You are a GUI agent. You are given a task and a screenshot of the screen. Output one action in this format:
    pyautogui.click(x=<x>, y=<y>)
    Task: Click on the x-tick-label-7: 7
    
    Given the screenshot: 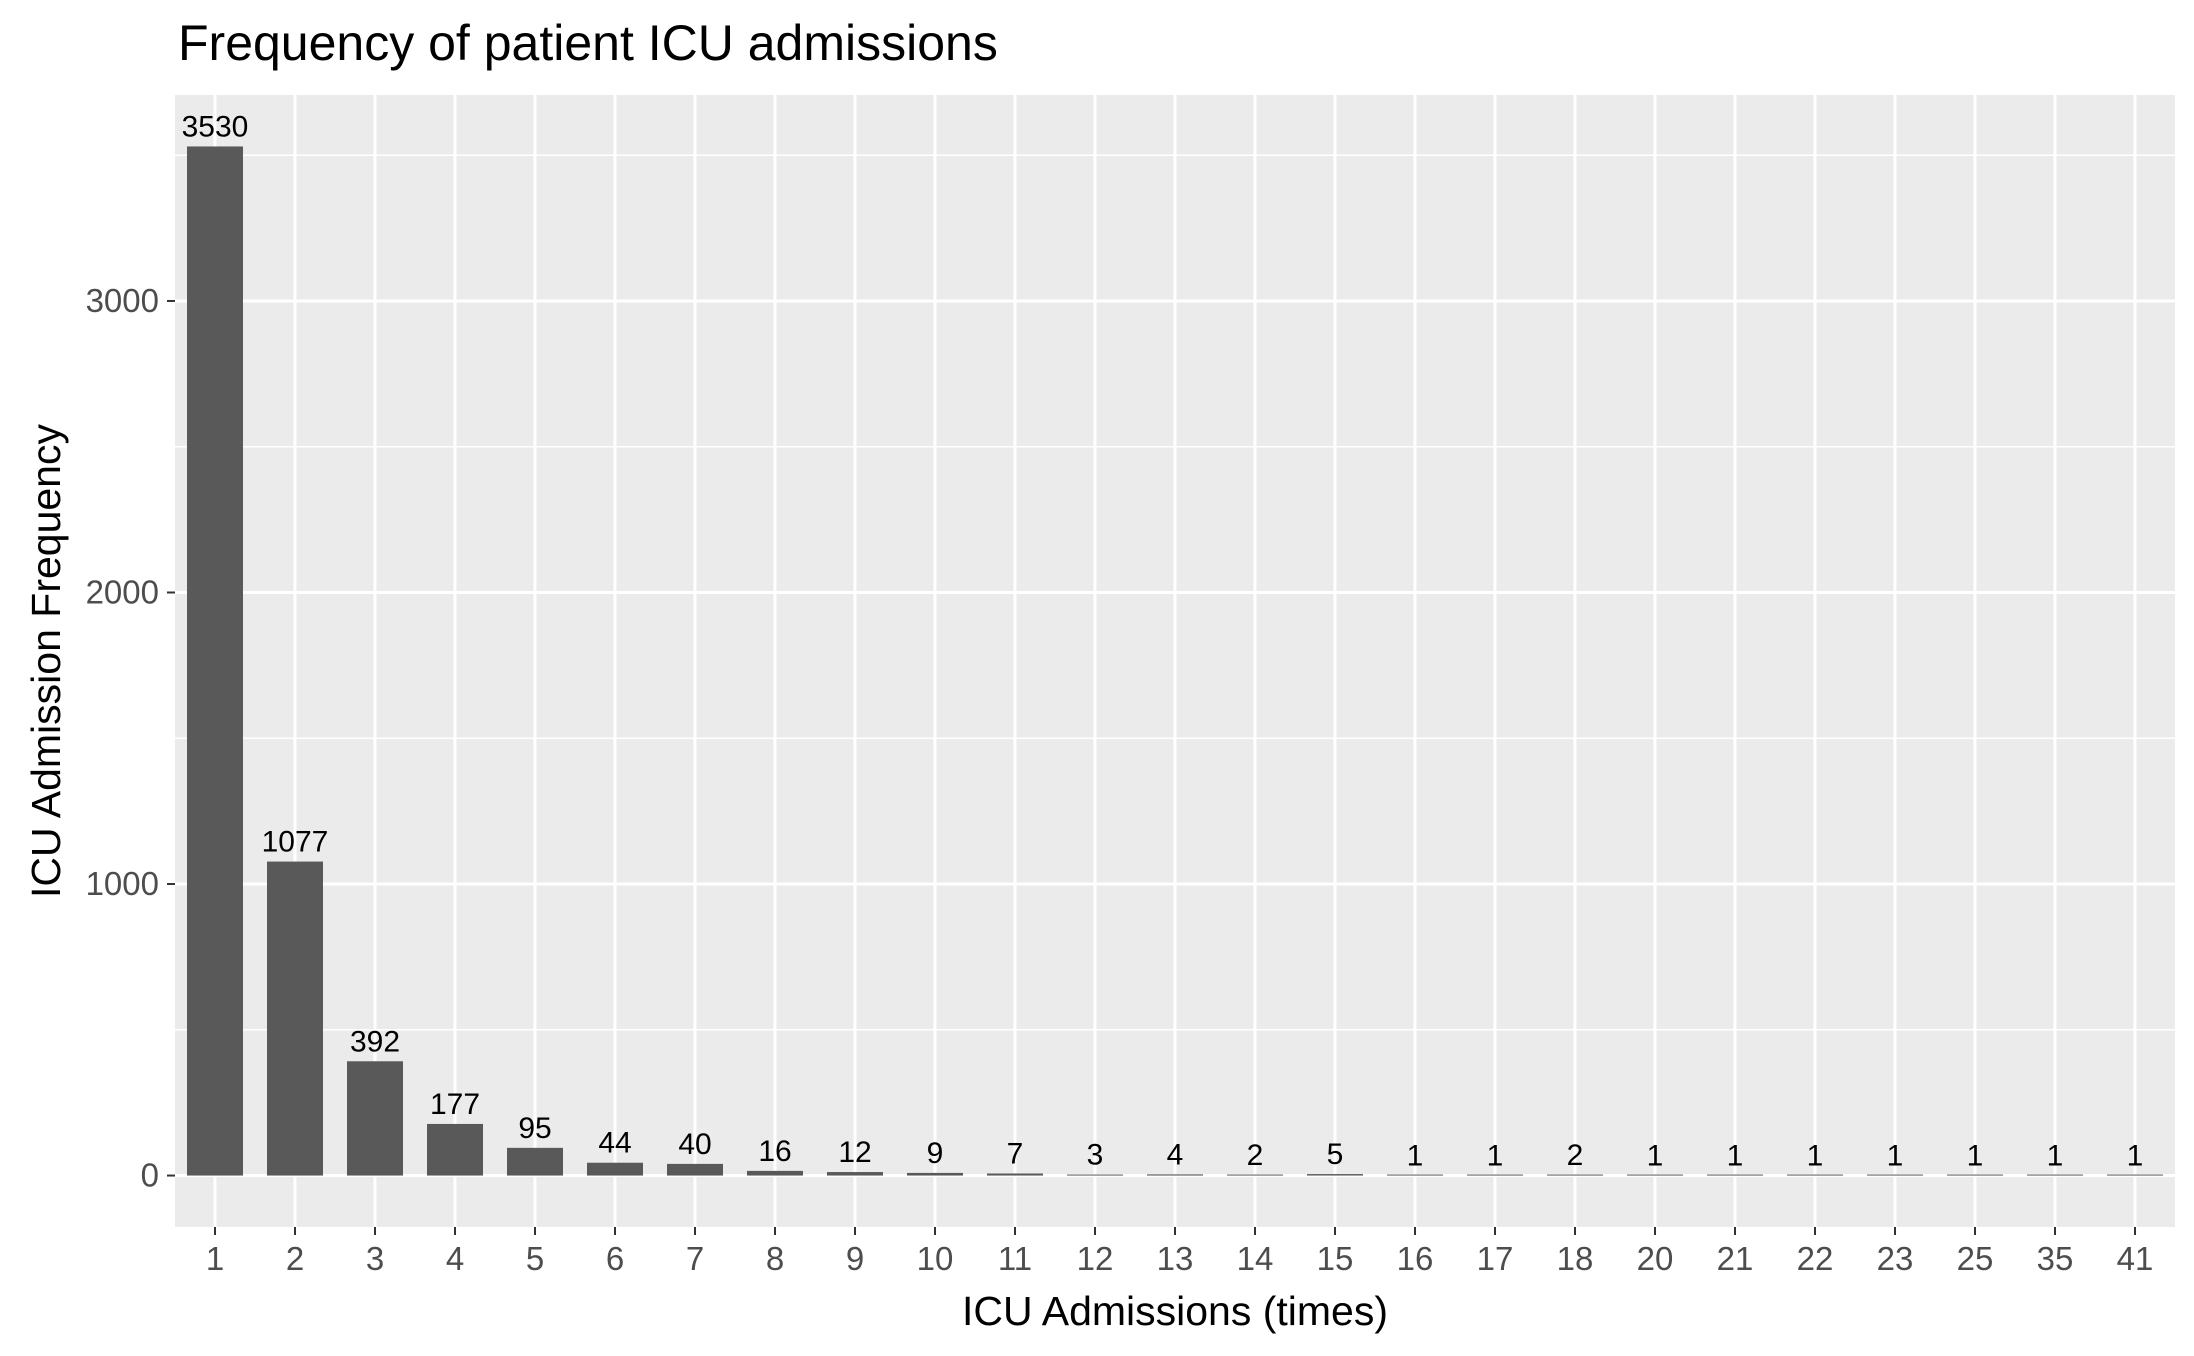 What is the action you would take?
    pyautogui.click(x=695, y=1258)
    